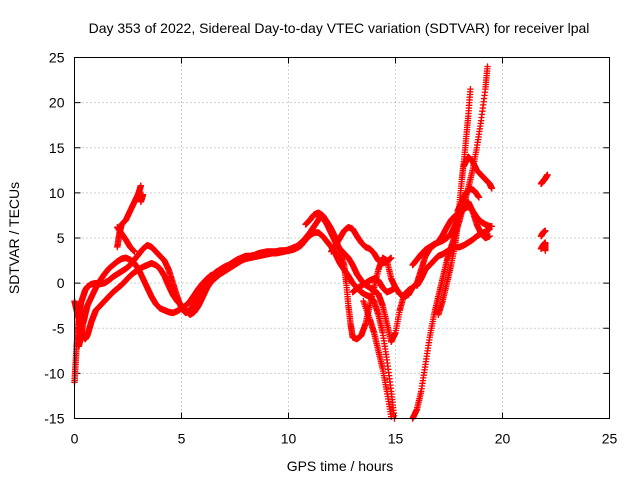  Describe the element at coordinates (344, 439) in the screenshot. I see `x-tick-labels: 0 5 10 15 20 25` at that location.